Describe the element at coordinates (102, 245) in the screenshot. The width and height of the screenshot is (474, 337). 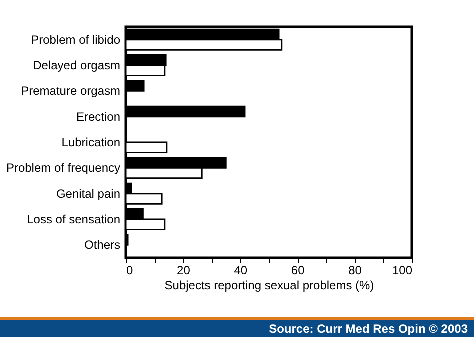
I see `y-tick-label: Others` at that location.